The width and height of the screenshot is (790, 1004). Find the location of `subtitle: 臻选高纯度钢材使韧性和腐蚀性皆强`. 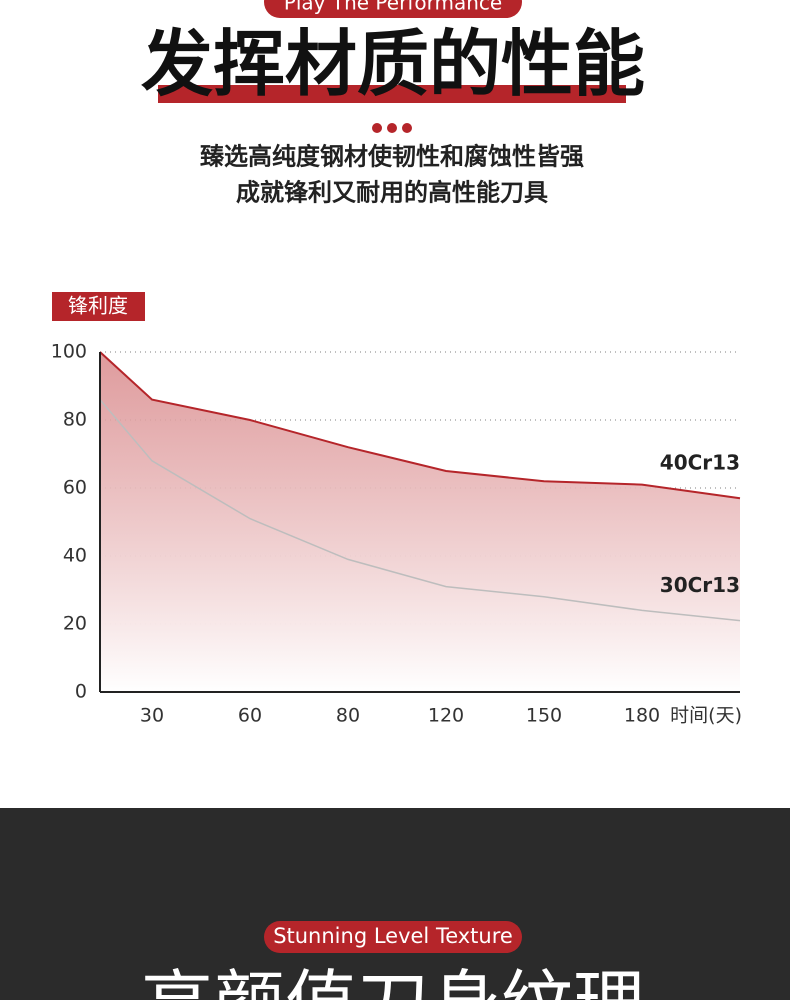

subtitle: 臻选高纯度钢材使韧性和腐蚀性皆强 is located at coordinates (392, 156).